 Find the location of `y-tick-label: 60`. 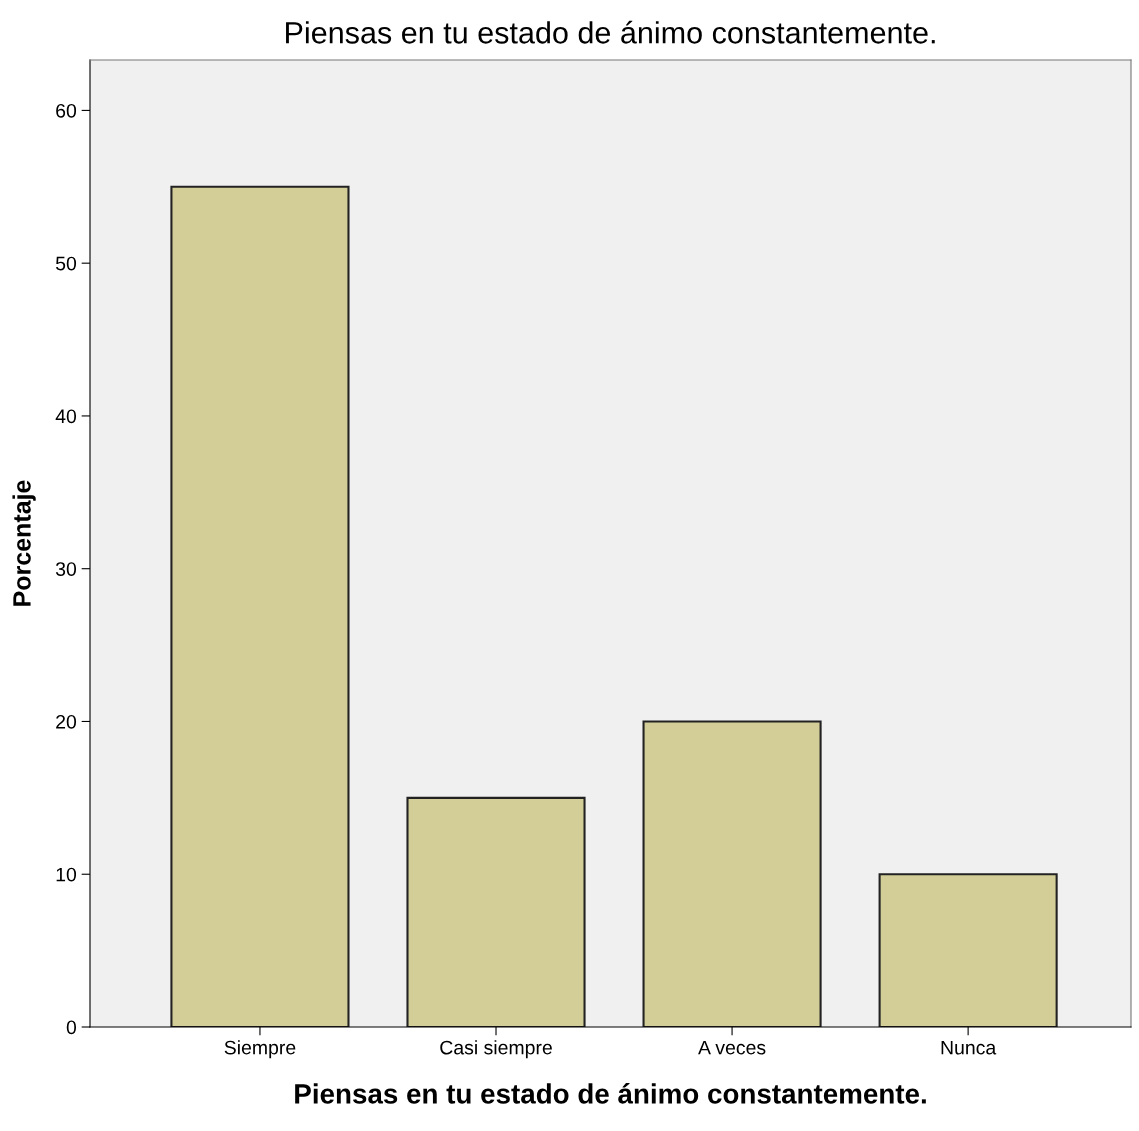

y-tick-label: 60 is located at coordinates (66, 110).